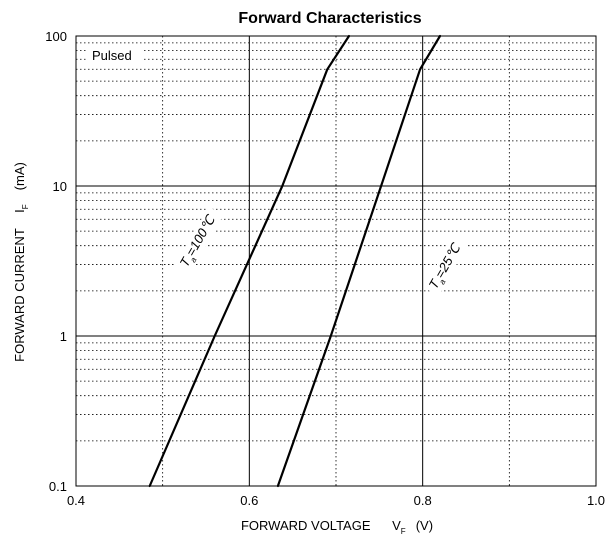  I want to click on x-tick-label: 1.0, so click(596, 500).